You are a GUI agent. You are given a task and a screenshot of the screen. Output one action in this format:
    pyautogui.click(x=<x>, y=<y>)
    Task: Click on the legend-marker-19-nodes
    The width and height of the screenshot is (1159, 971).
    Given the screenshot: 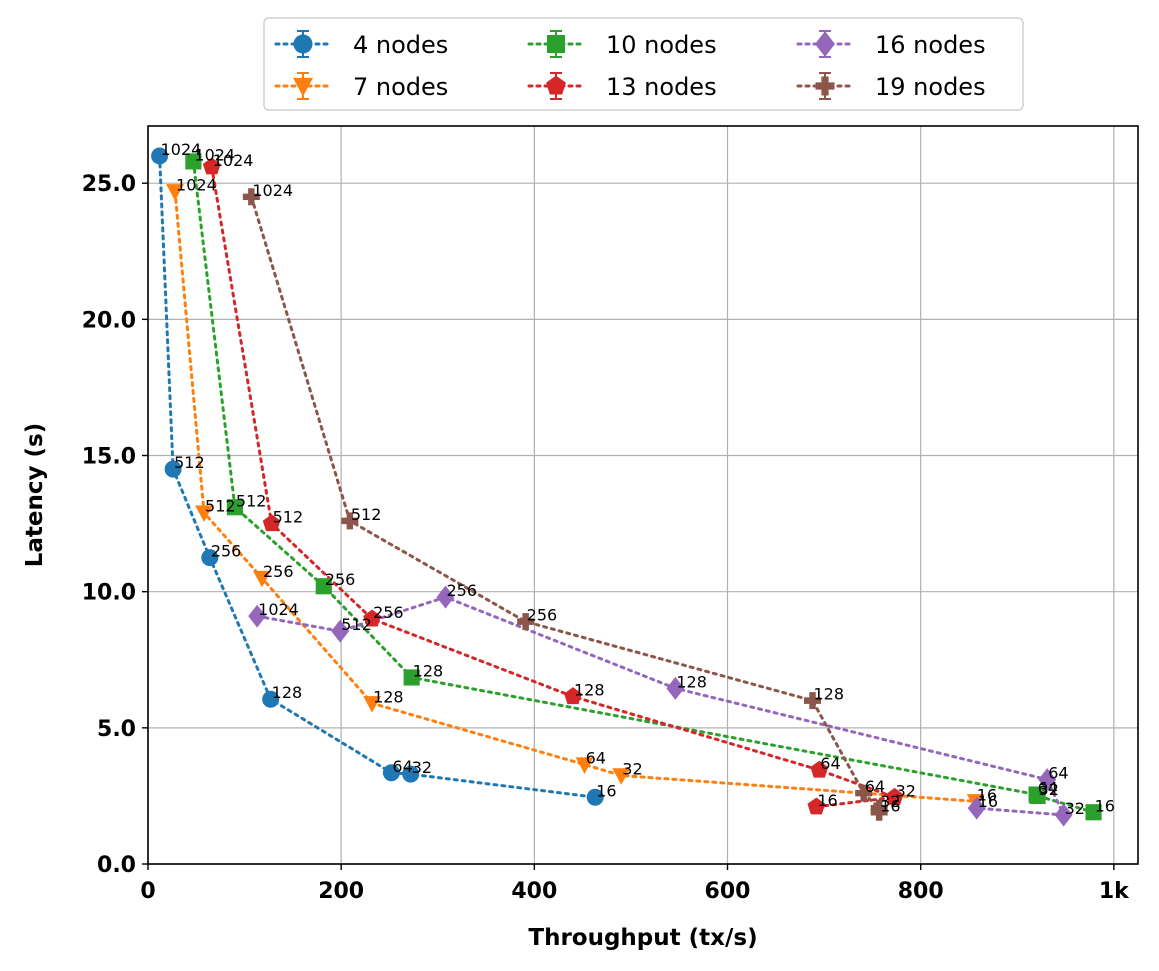 What is the action you would take?
    pyautogui.click(x=825, y=86)
    